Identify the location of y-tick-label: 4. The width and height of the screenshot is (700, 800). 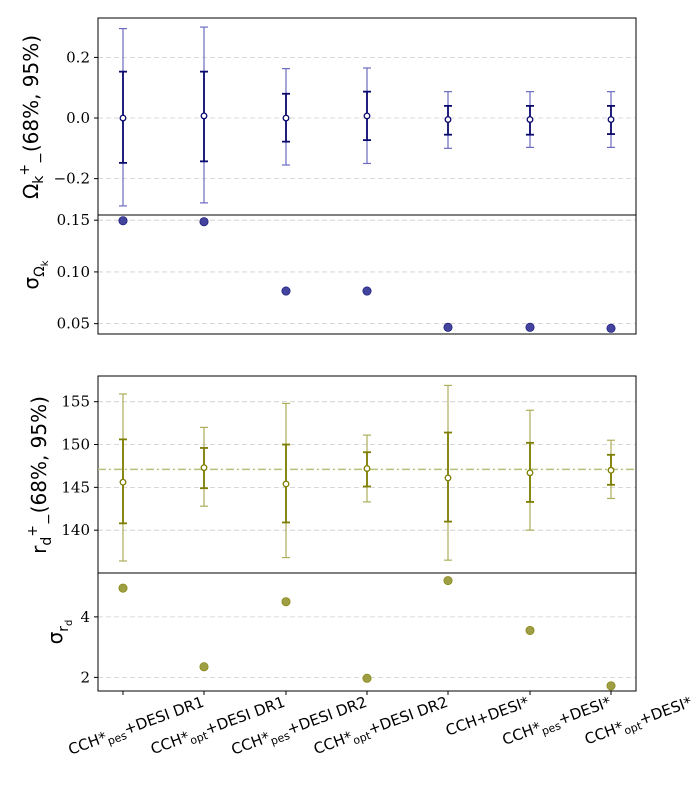
(85, 617).